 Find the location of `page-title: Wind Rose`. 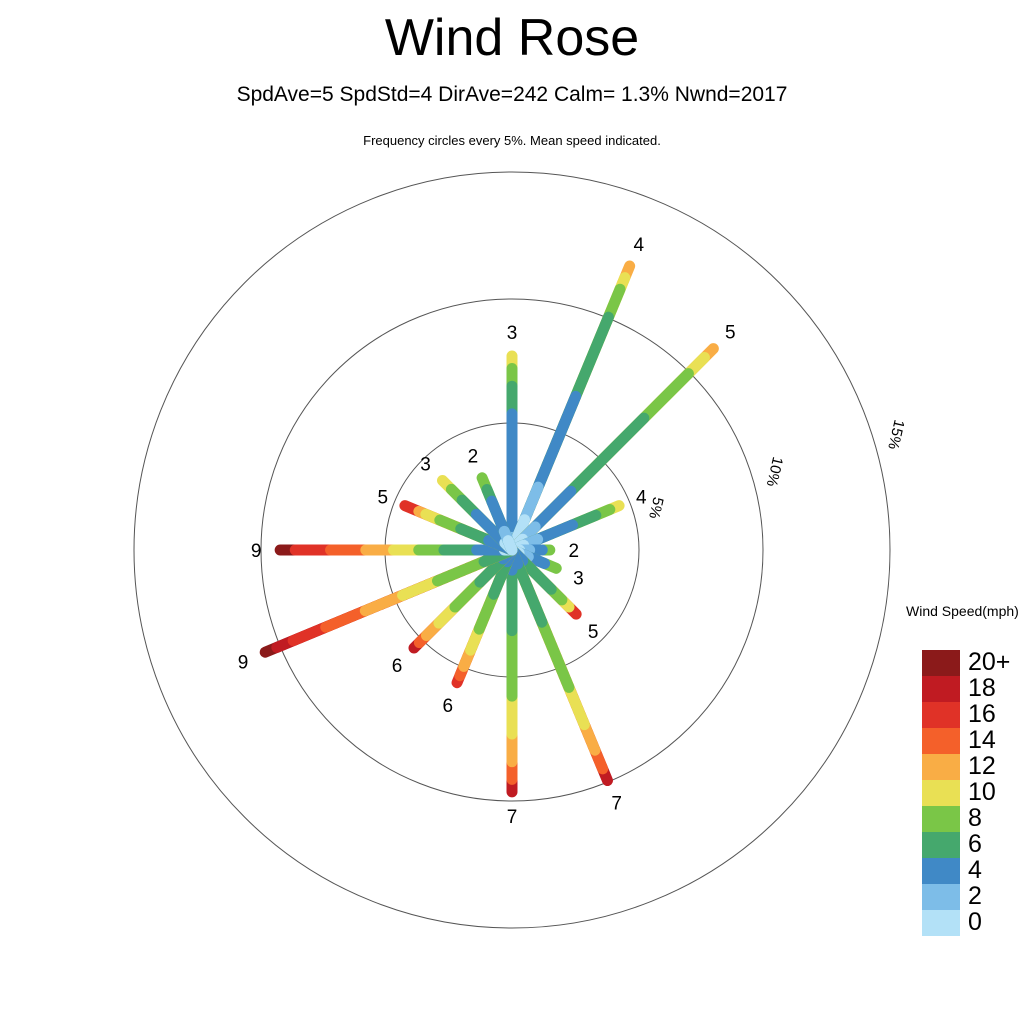

page-title: Wind Rose is located at coordinates (512, 38).